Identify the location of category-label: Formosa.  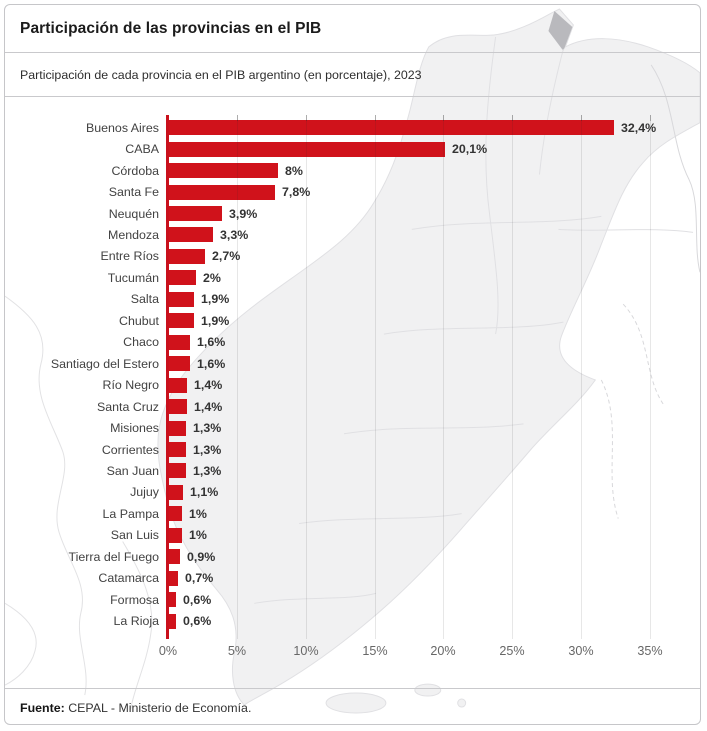
(134, 599).